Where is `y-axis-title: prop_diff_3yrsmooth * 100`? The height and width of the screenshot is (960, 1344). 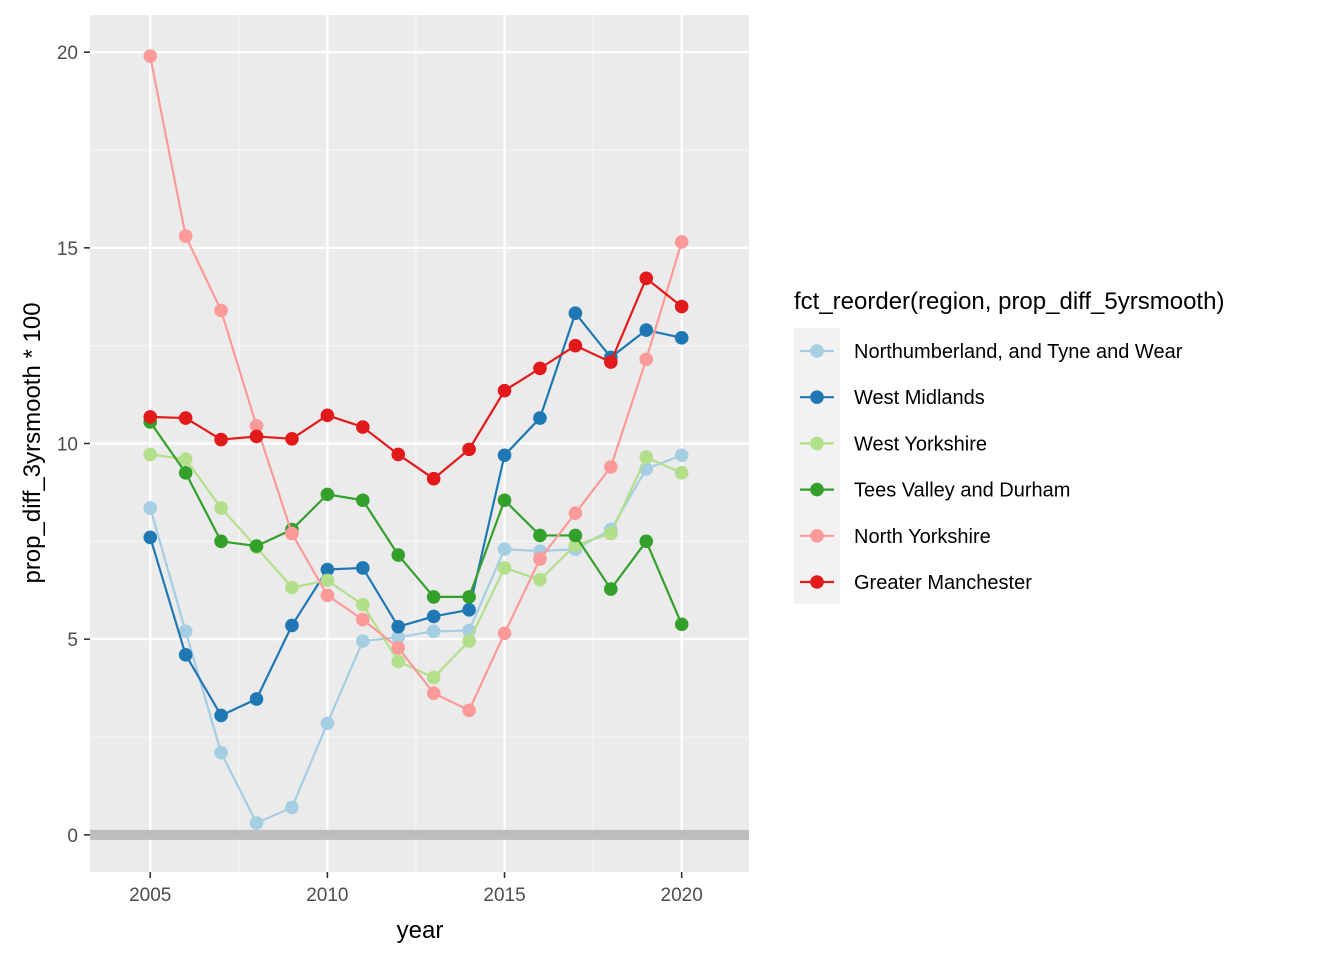 y-axis-title: prop_diff_3yrsmooth * 100 is located at coordinates (32, 442).